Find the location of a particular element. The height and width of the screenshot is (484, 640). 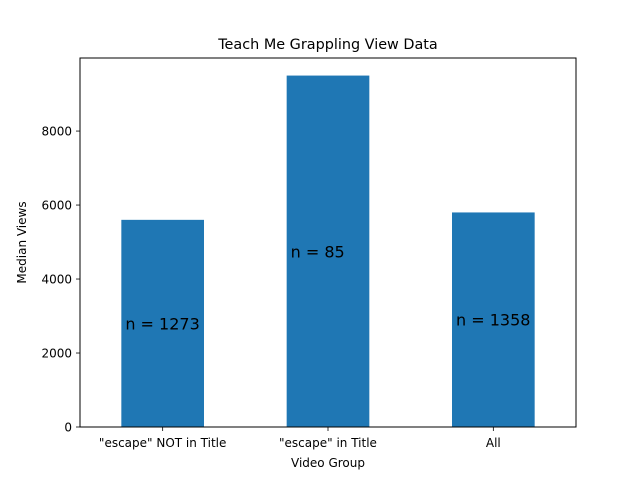

x-tick-label-0: "escape" NOT in Title is located at coordinates (162, 443).